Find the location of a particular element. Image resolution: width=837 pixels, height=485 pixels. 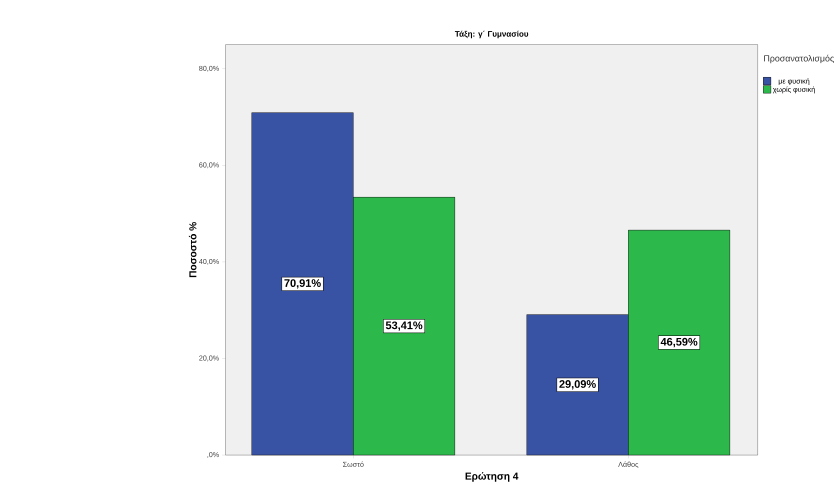

y-axis-title: Ποσοστό % is located at coordinates (192, 250).